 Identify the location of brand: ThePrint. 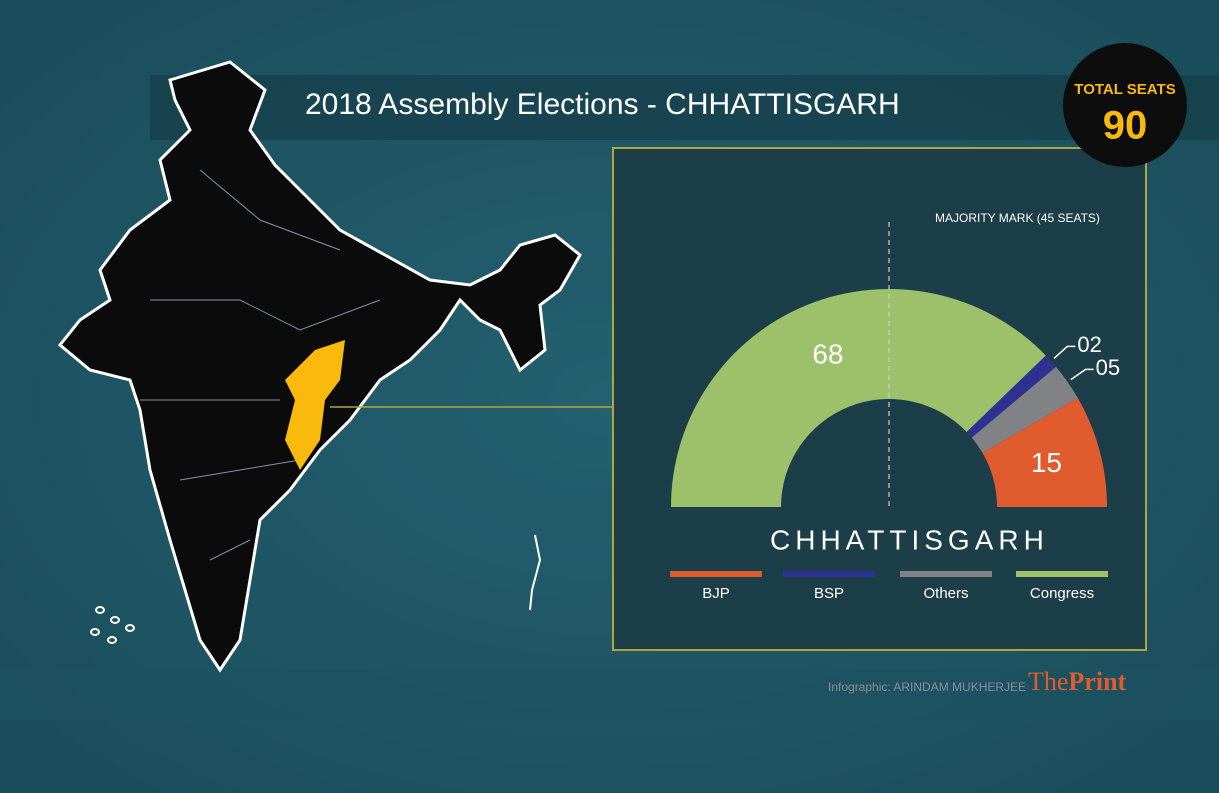
(1077, 681).